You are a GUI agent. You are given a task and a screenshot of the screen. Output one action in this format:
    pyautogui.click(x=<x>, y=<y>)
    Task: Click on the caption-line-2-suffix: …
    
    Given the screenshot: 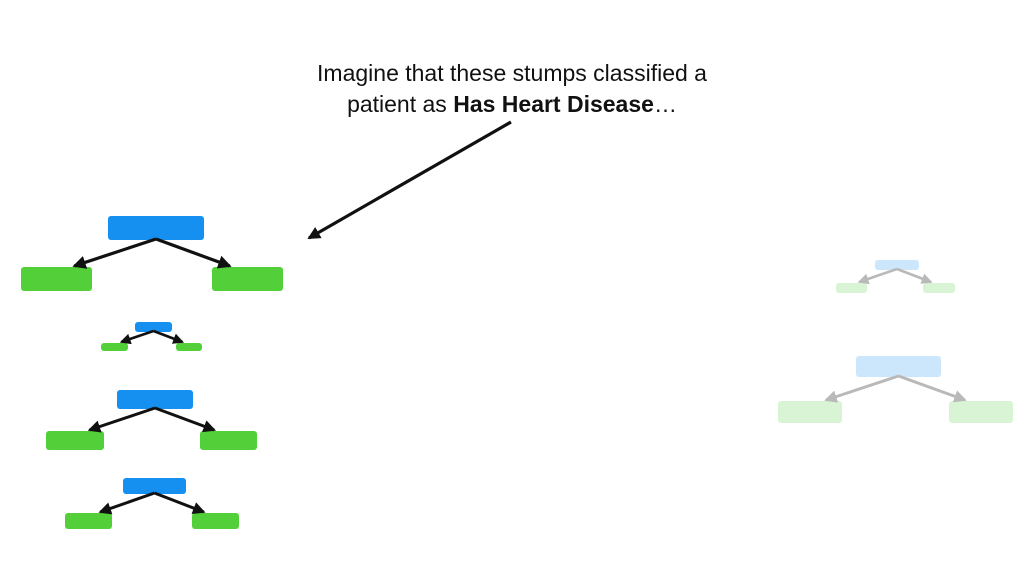 What is the action you would take?
    pyautogui.click(x=665, y=104)
    